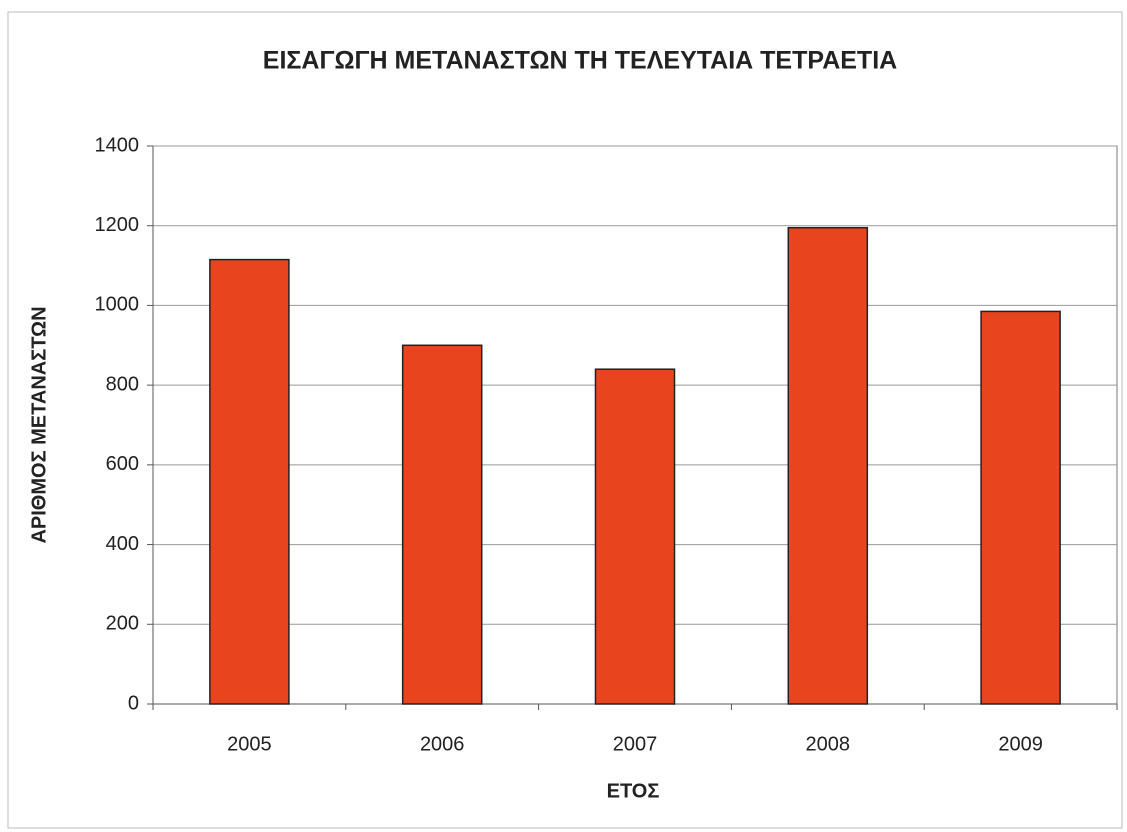  What do you see at coordinates (39, 424) in the screenshot?
I see `y-axis-title: ΑΡΙΘΜΟΣ ΜΕΤΑΝΑΣΤΩΝ` at bounding box center [39, 424].